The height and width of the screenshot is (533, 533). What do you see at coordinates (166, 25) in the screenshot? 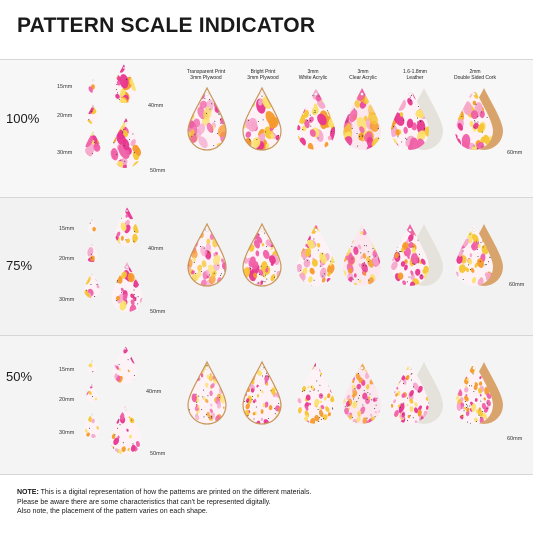
I see `page-title: PATTERN SCALE INDICATOR` at bounding box center [166, 25].